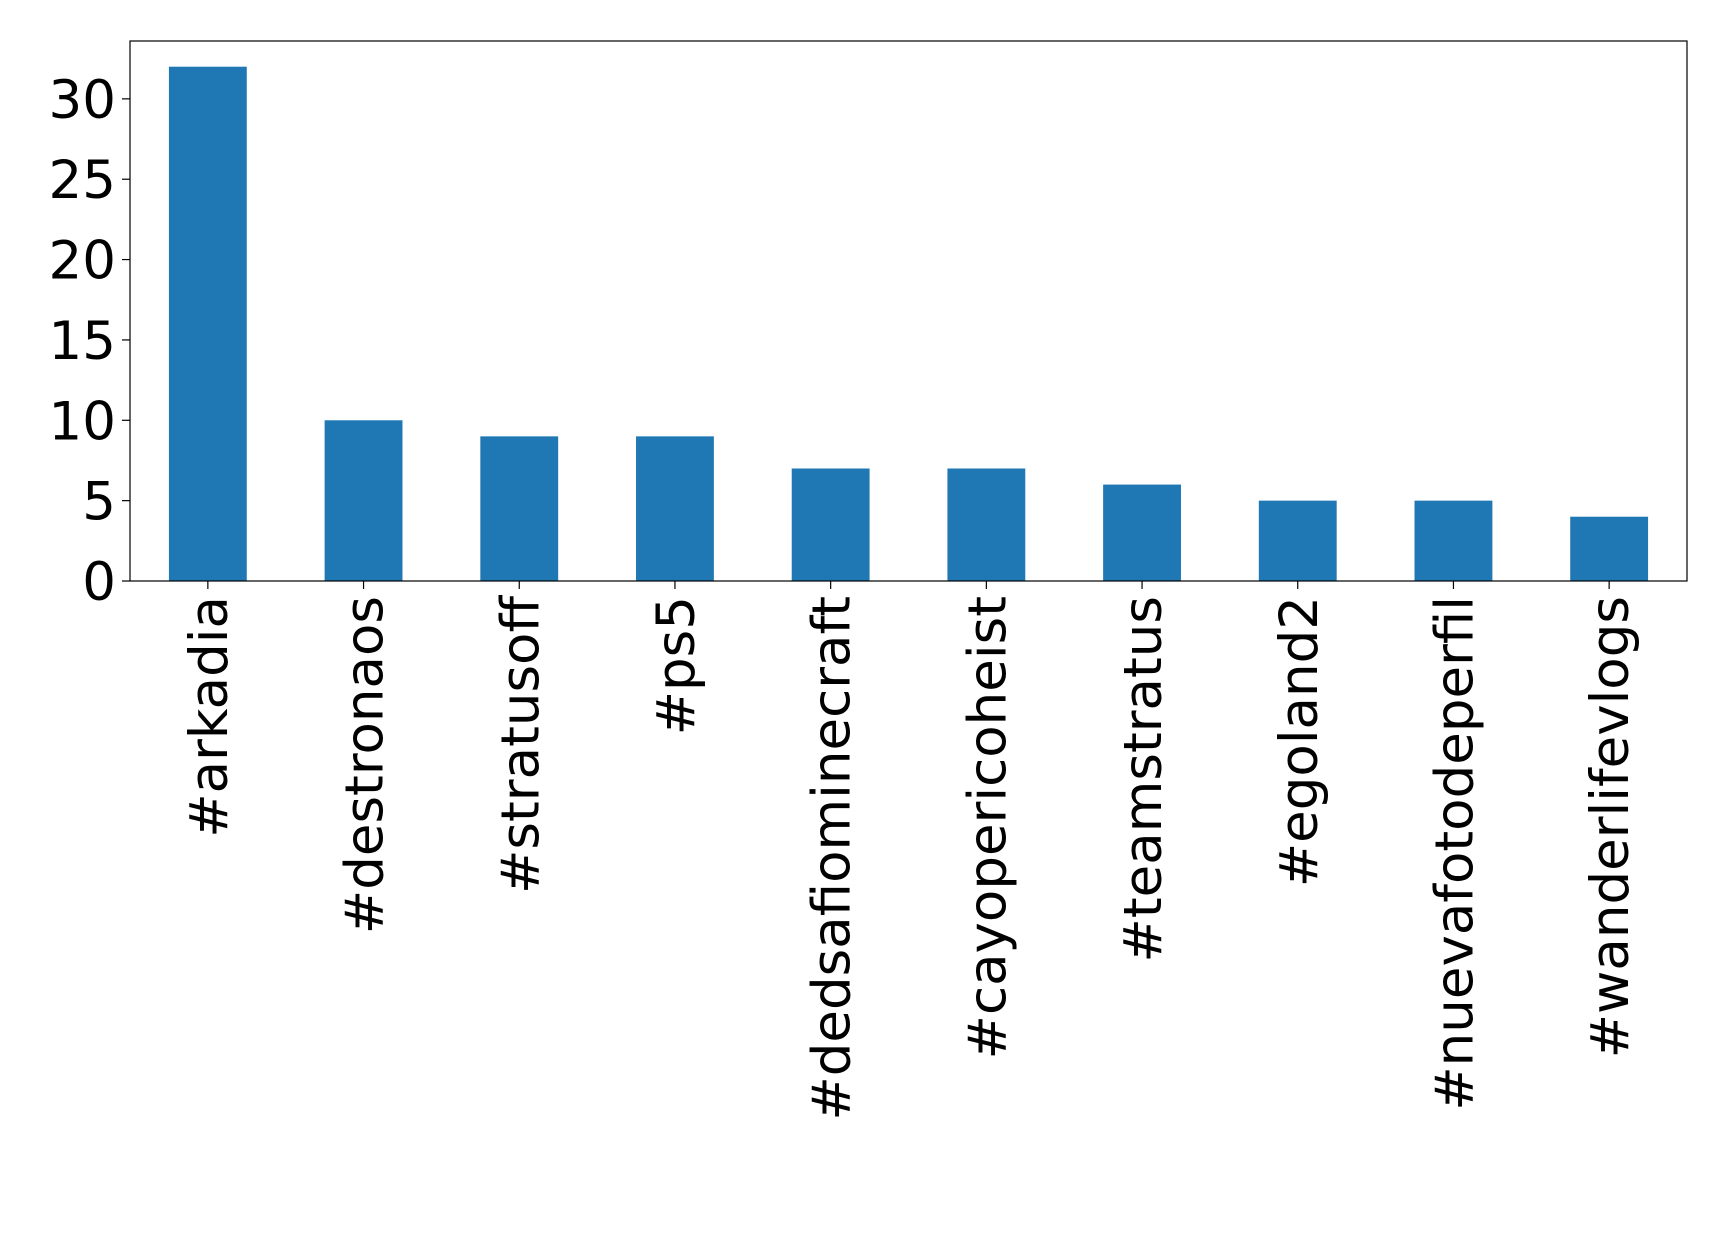 The image size is (1719, 1247). What do you see at coordinates (832, 858) in the screenshot?
I see `x-tick-label: #dedsafiominecraft` at bounding box center [832, 858].